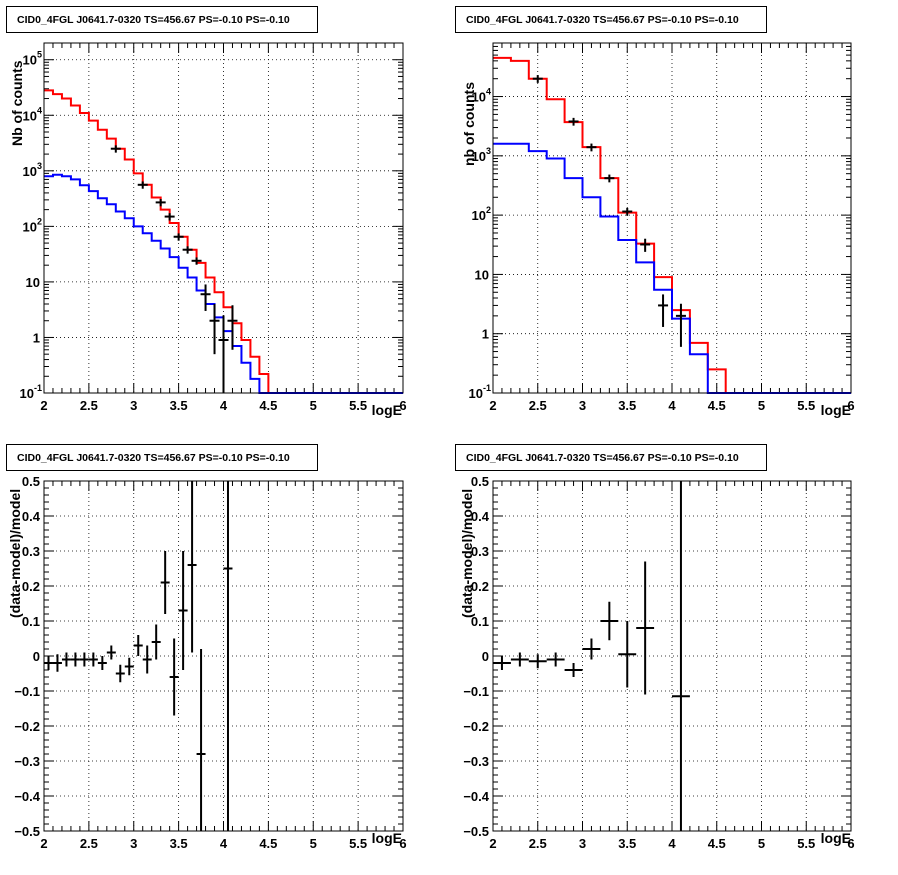 This screenshot has height=875, width=898. I want to click on y-tick-label: 0, so click(36, 656).